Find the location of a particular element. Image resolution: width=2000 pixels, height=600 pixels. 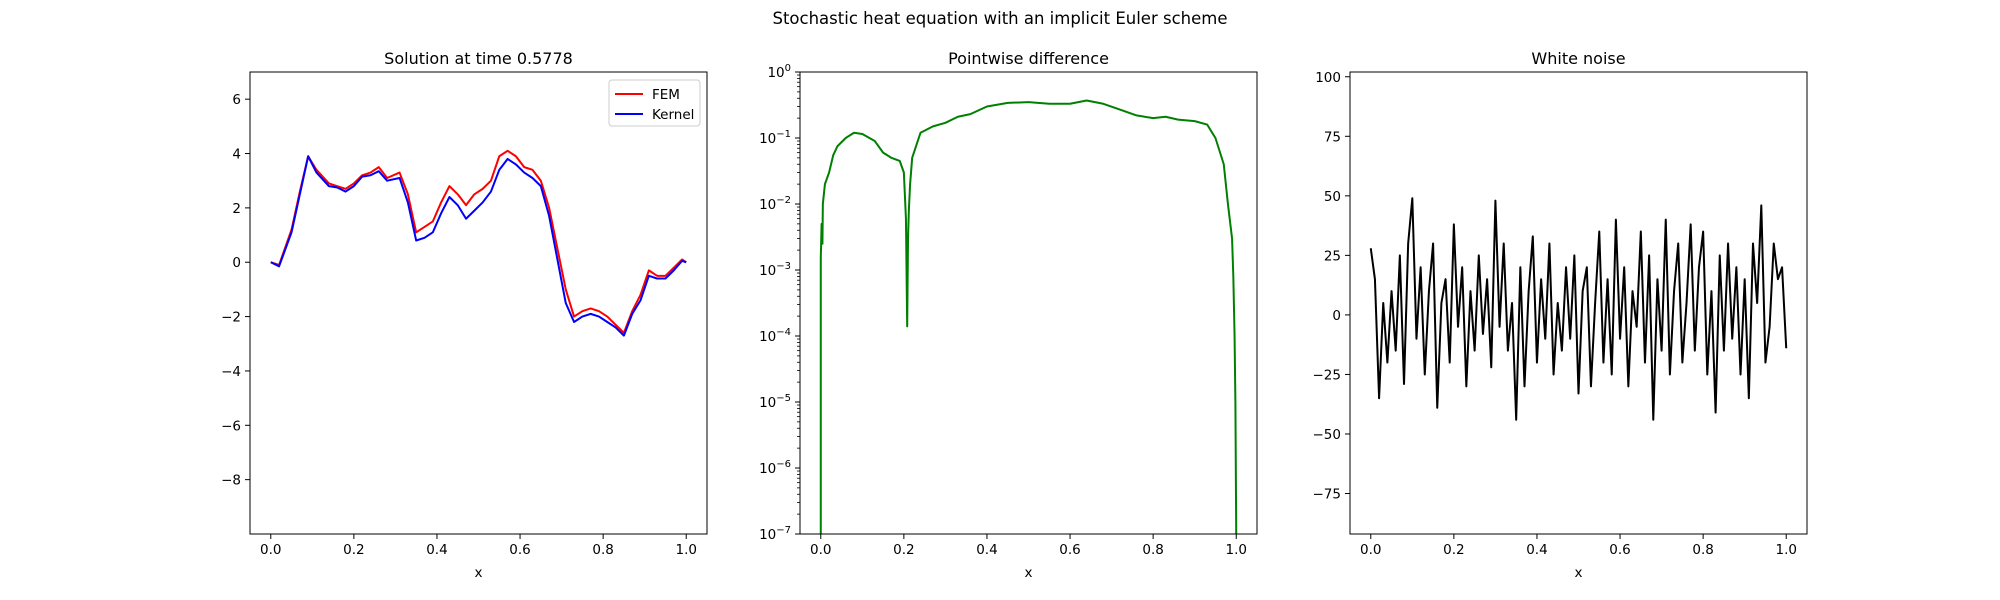

subplot-white-noise-xtick-label: 0.2 is located at coordinates (1453, 550).